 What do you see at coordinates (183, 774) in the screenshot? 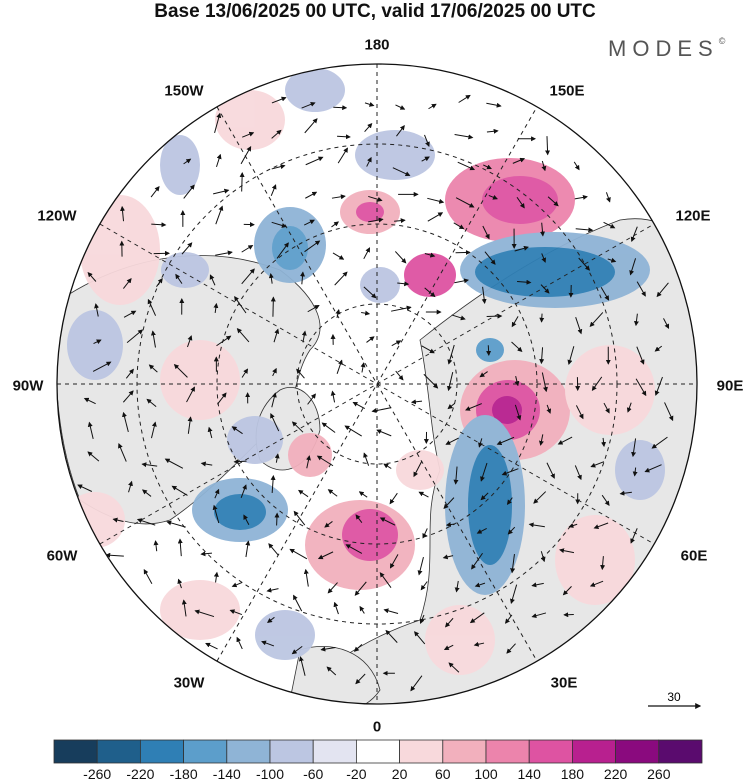
I see `colorbar-tick-label: -180` at bounding box center [183, 774].